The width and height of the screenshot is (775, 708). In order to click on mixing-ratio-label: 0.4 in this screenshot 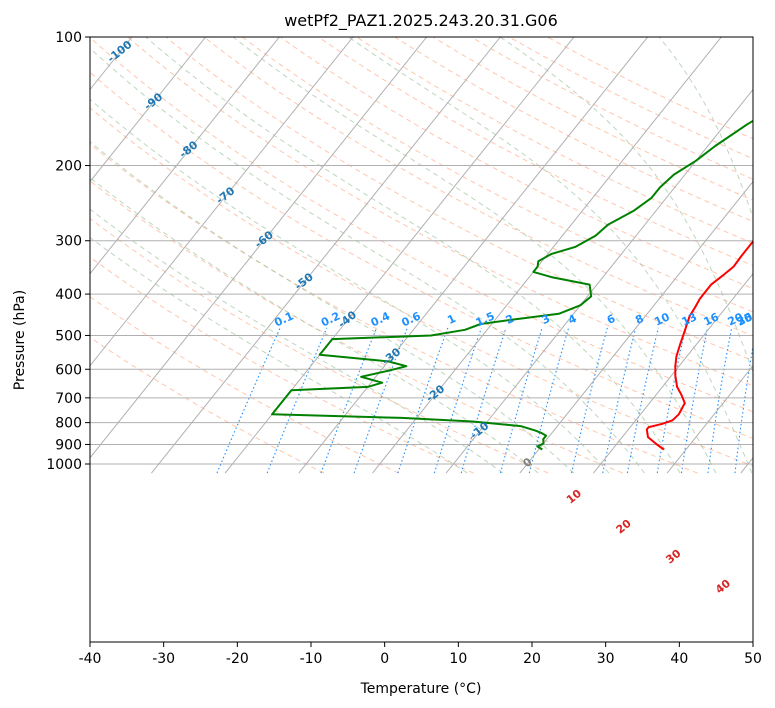, I will do `click(380, 319)`.